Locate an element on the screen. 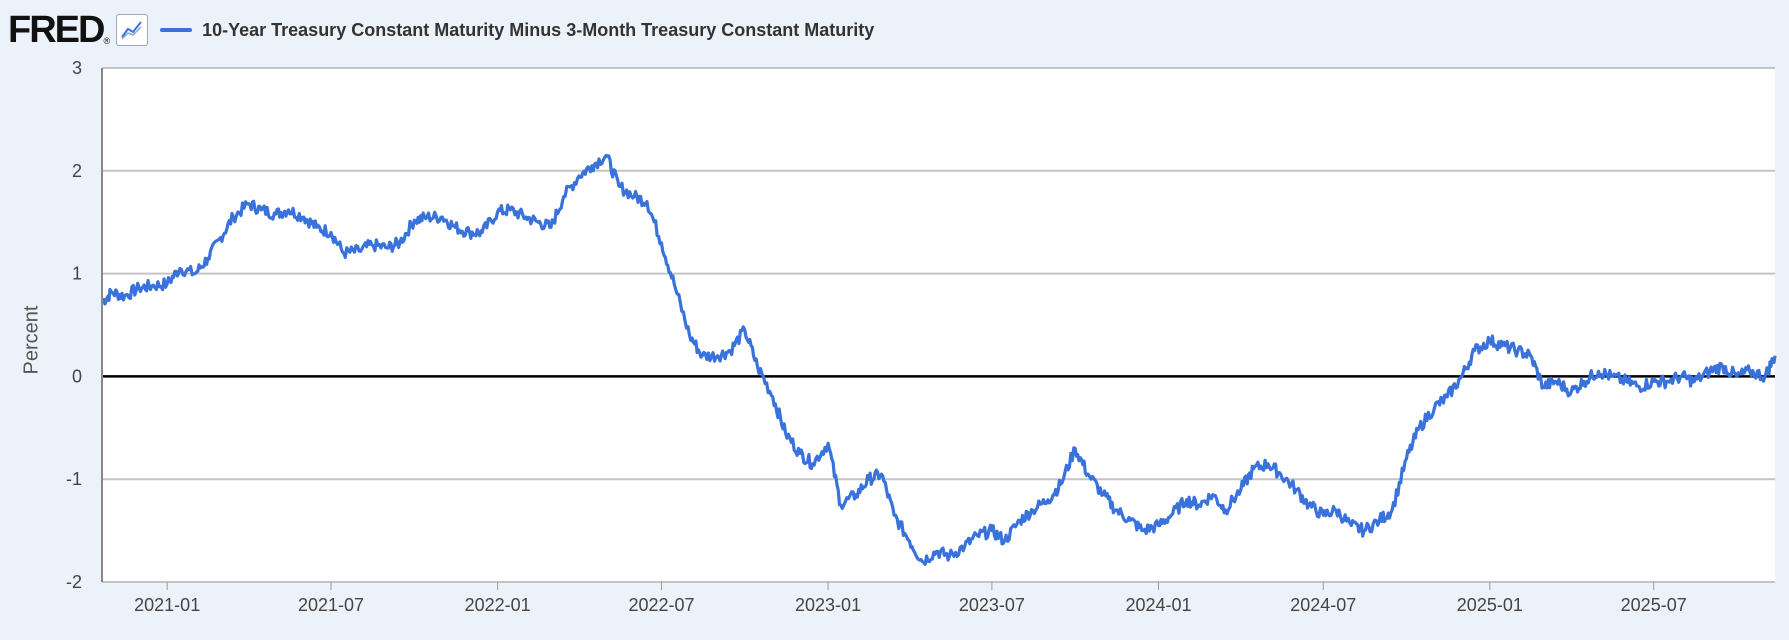 This screenshot has height=640, width=1789. y-axis-ticks: 3 2 1 0 -1 -2 is located at coordinates (74, 325).